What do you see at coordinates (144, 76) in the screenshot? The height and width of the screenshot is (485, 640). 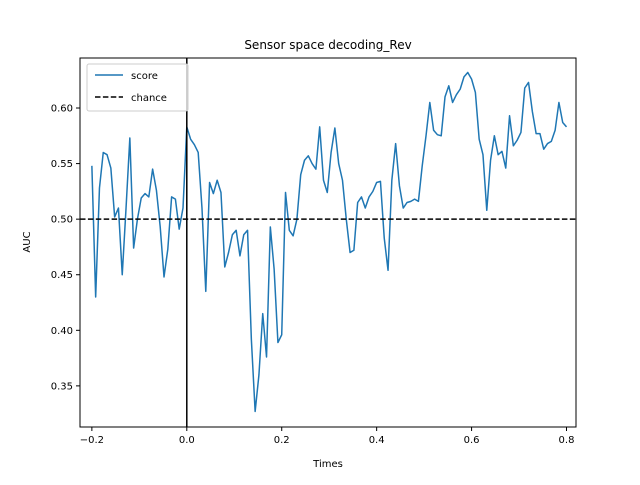 I see `legend-score-label: score` at bounding box center [144, 76].